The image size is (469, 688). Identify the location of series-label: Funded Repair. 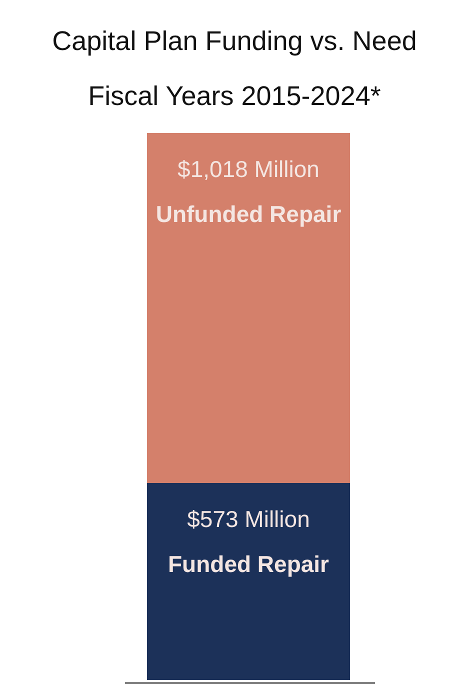
(249, 563).